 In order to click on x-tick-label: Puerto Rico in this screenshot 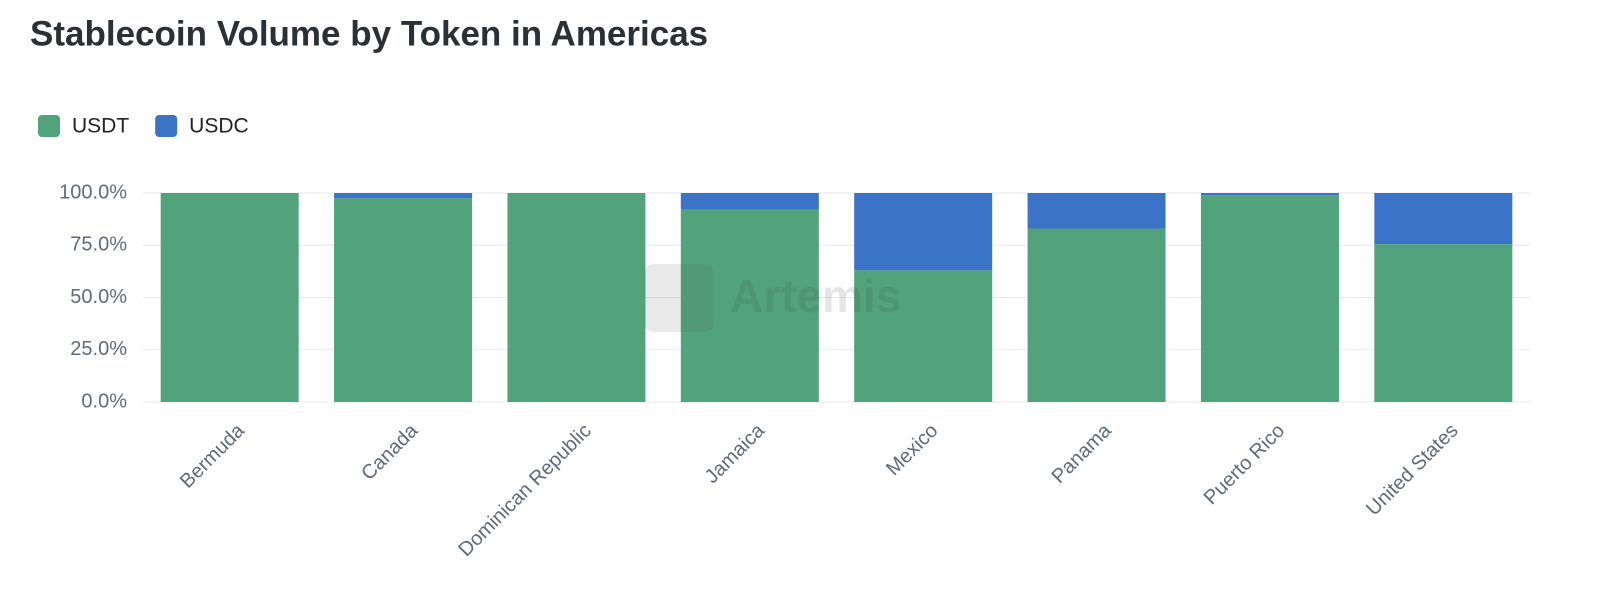, I will do `click(1244, 464)`.